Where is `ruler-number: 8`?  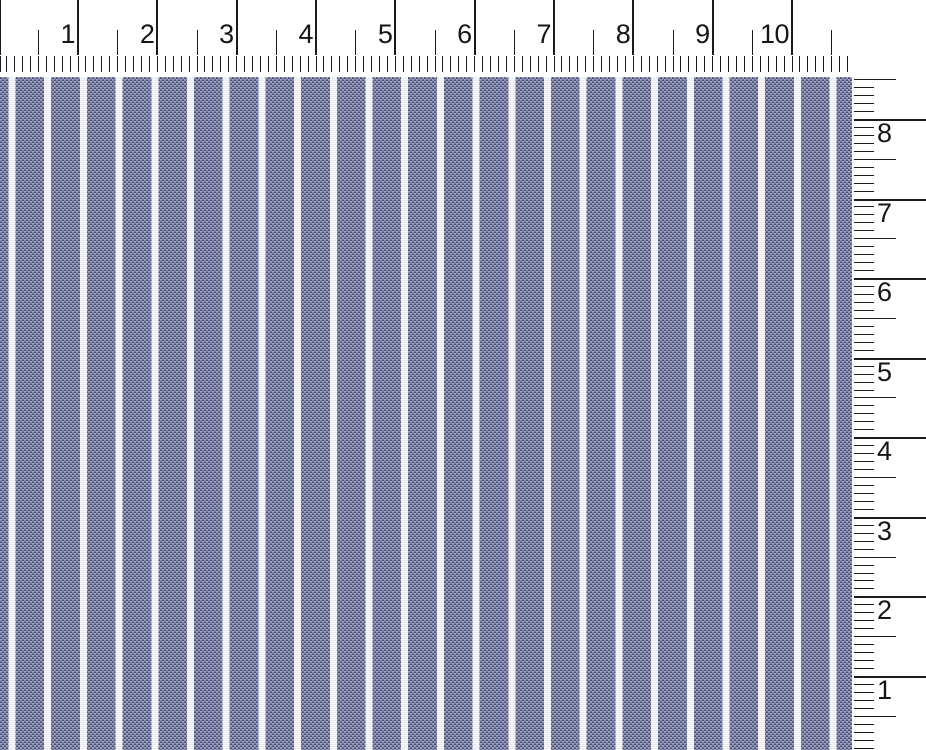 ruler-number: 8 is located at coordinates (623, 34).